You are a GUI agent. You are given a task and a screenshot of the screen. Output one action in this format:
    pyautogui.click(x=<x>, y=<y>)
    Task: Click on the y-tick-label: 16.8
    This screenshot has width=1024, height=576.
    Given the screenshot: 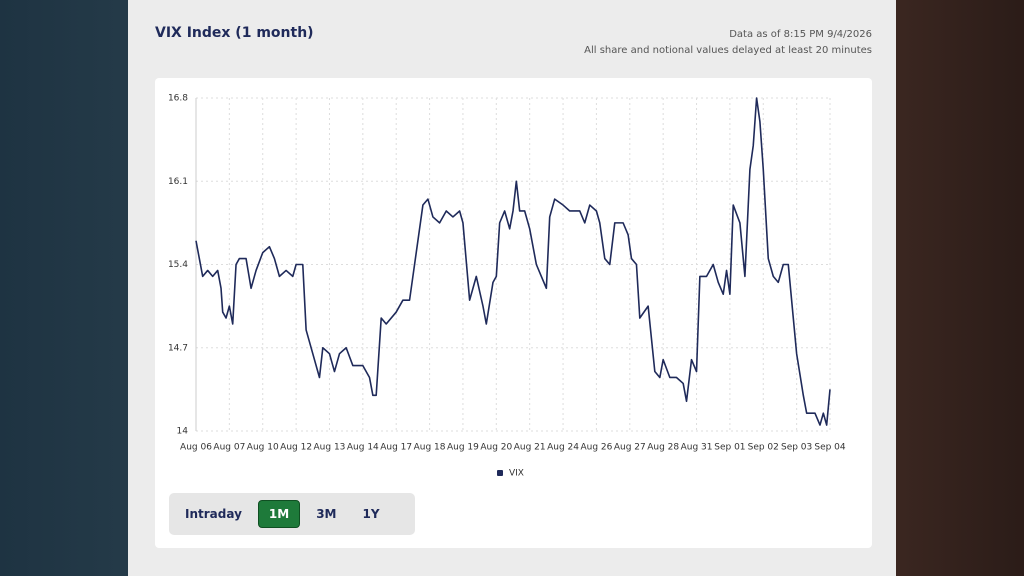 What is the action you would take?
    pyautogui.click(x=178, y=99)
    